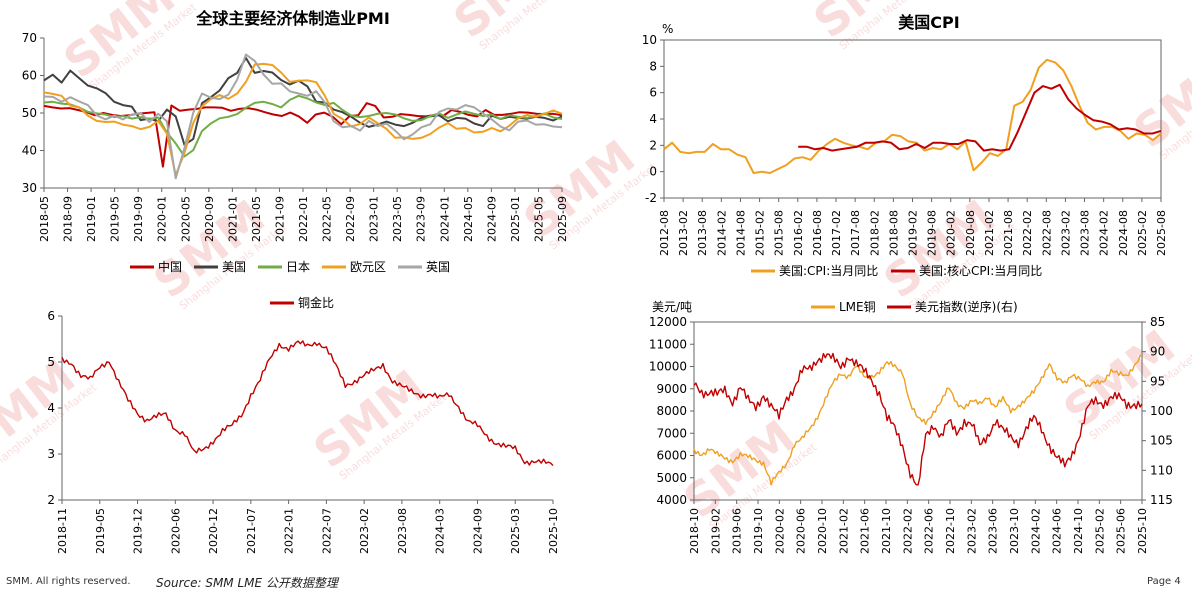 This screenshot has height=600, width=1192. What do you see at coordinates (671, 456) in the screenshot?
I see `y-tick-label: 6000` at bounding box center [671, 456].